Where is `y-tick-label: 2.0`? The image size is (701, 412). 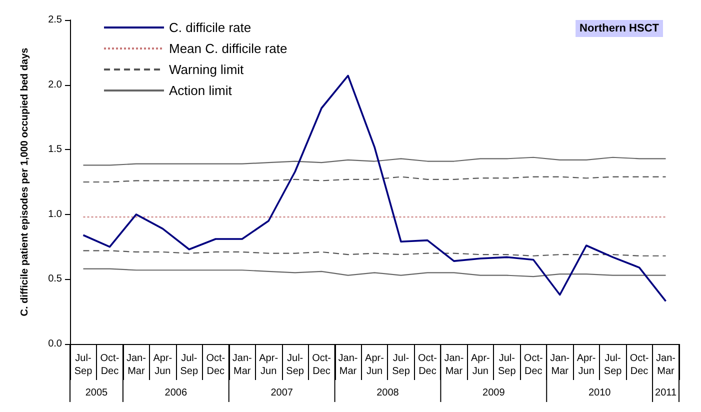
y-tick-label: 2.0 is located at coordinates (55, 84).